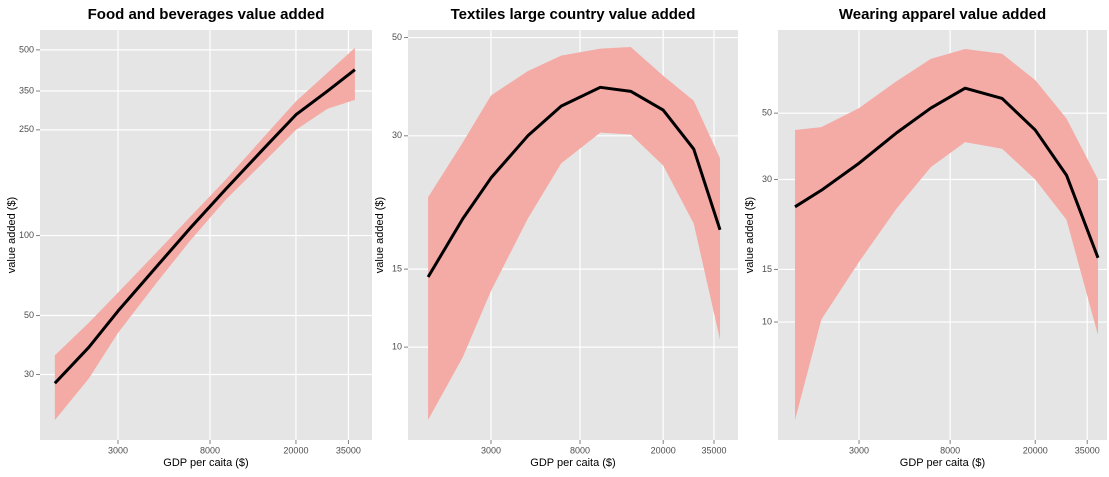 The height and width of the screenshot is (477, 1109). Describe the element at coordinates (26, 90) in the screenshot. I see `y-tick-label: 350` at that location.